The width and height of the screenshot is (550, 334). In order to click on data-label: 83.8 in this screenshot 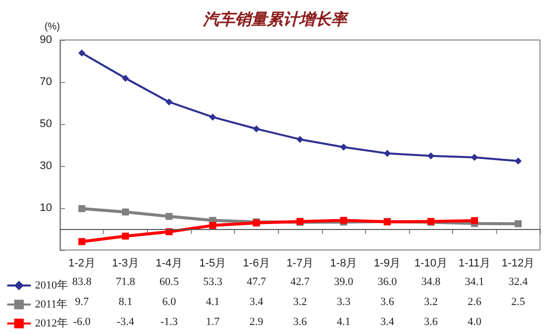, I will do `click(82, 282)`.